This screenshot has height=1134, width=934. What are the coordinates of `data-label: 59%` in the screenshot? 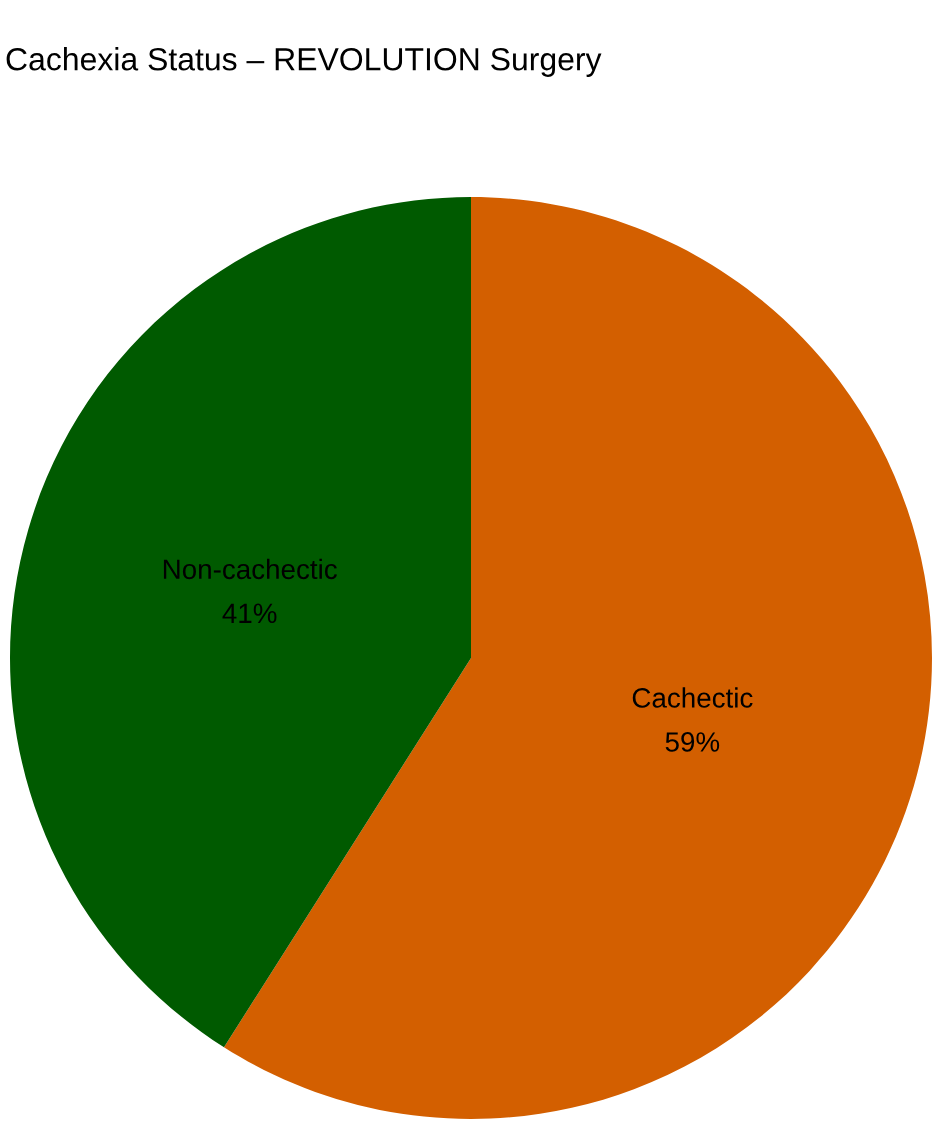 It's located at (692, 742).